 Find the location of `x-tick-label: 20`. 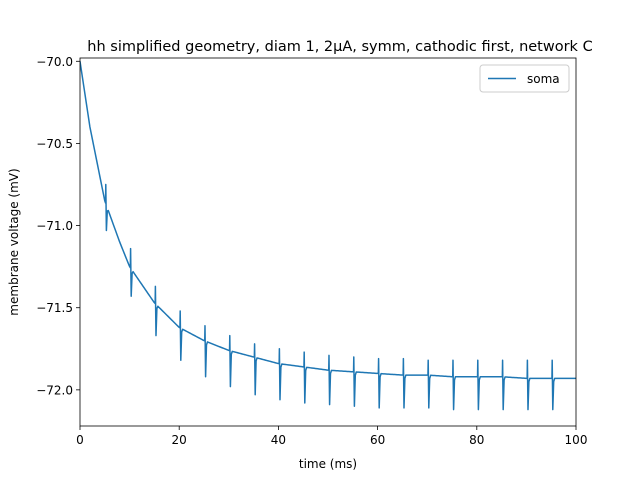

x-tick-label: 20 is located at coordinates (179, 440).